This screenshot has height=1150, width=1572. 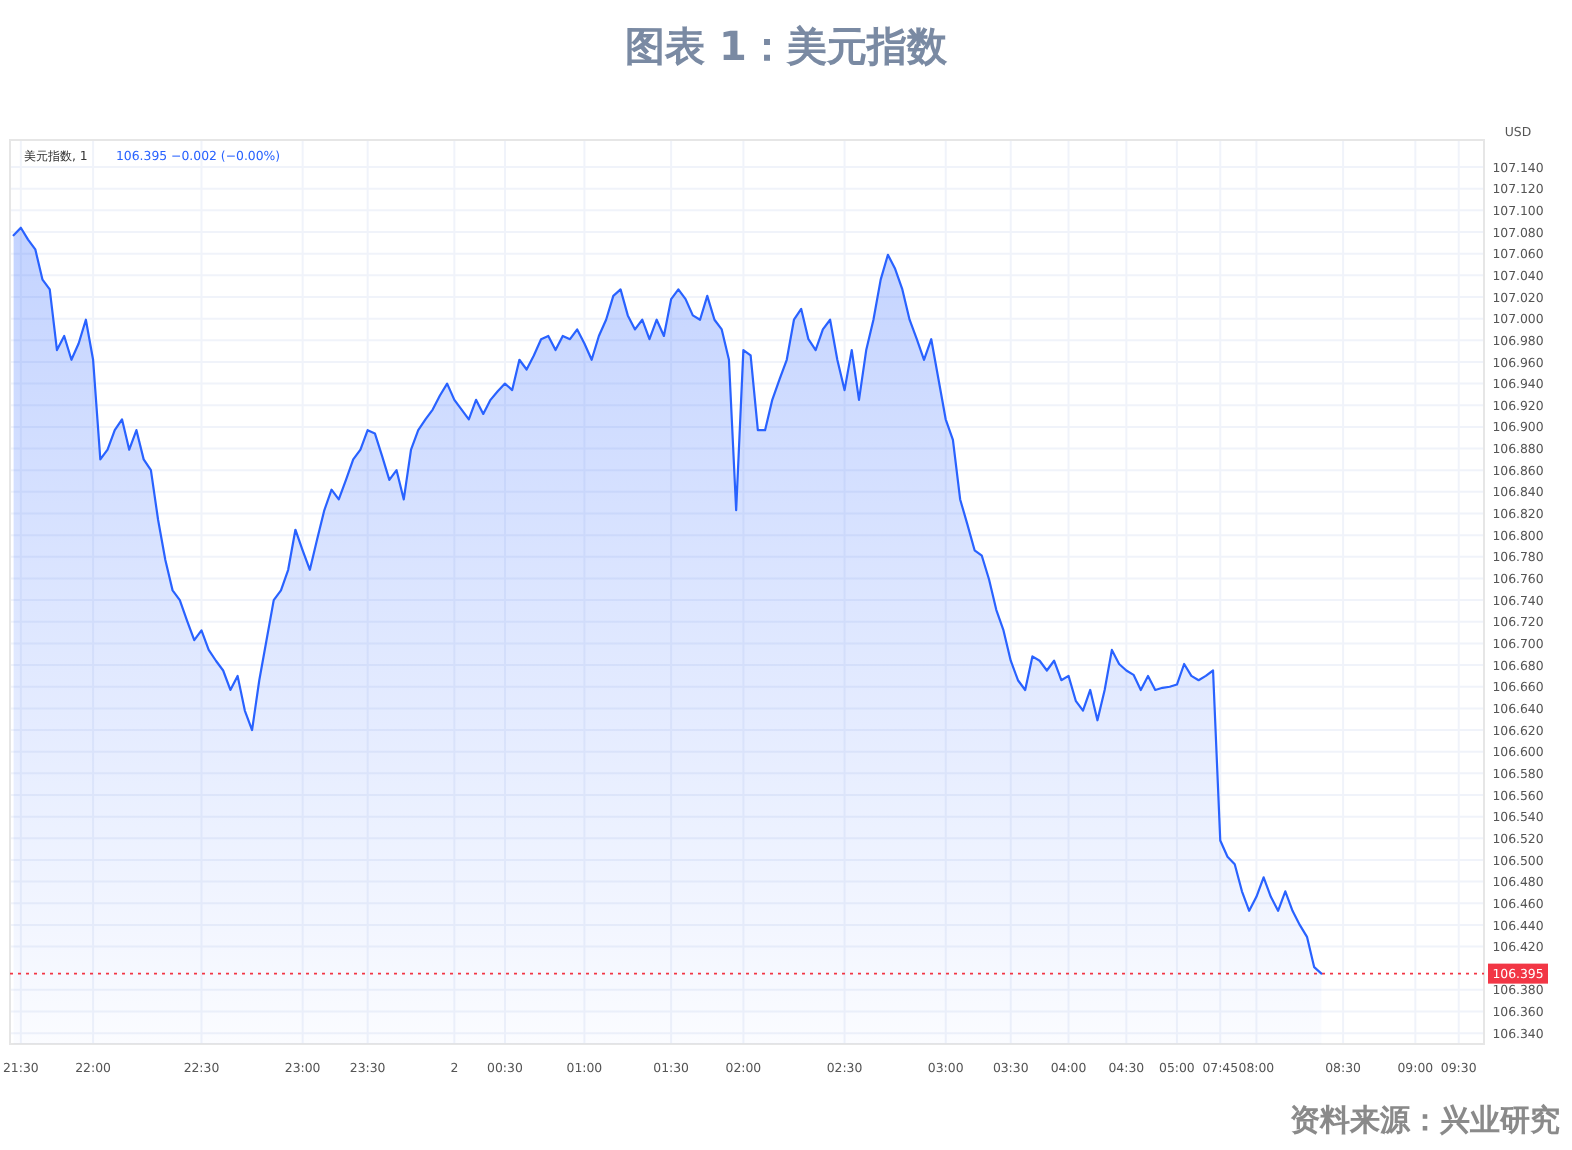 What do you see at coordinates (1425, 1120) in the screenshot?
I see `text: 资料来源：兴业研究` at bounding box center [1425, 1120].